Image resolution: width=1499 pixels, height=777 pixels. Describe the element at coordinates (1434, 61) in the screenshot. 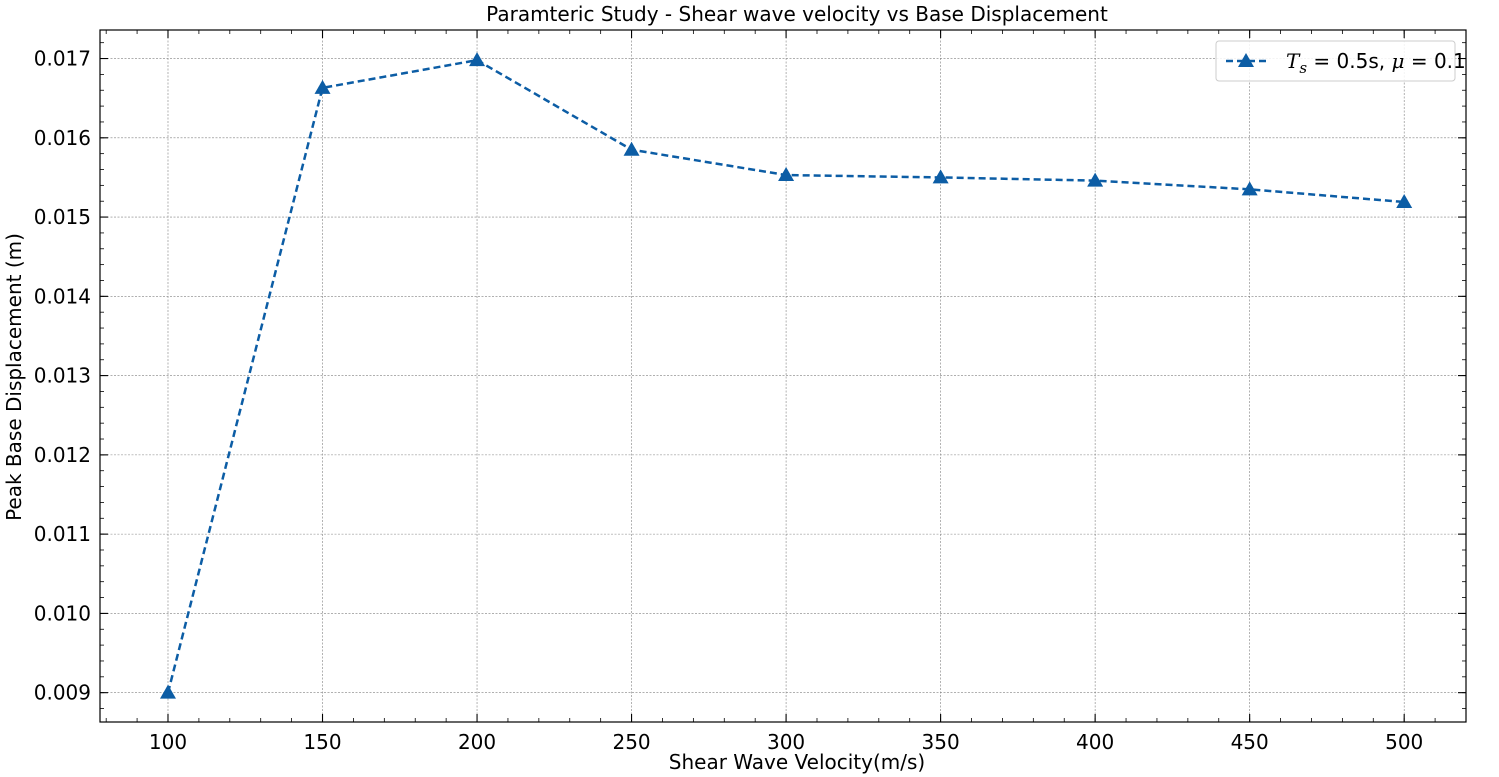

I see `legend-label-end: = 0.1` at that location.